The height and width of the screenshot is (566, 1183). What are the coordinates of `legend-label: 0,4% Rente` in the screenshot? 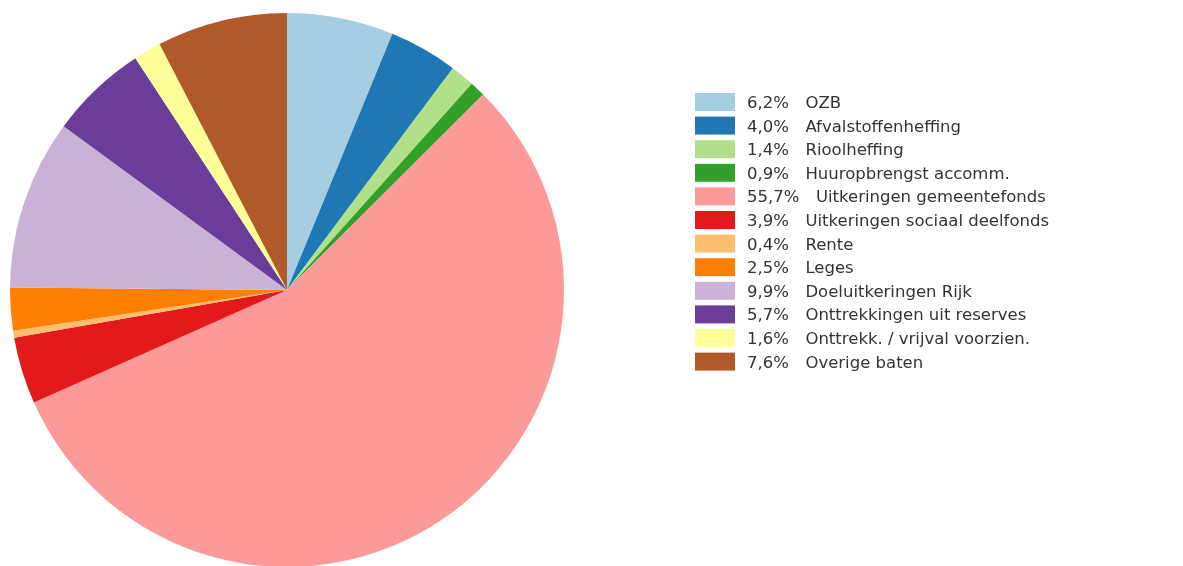 It's located at (800, 244).